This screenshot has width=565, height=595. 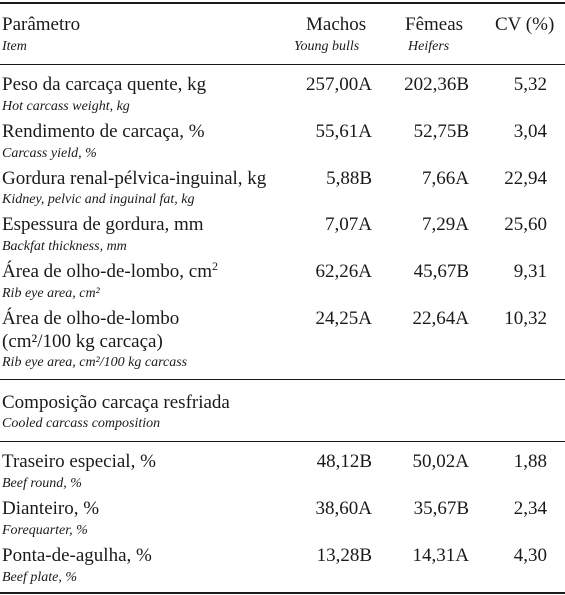 What do you see at coordinates (436, 84) in the screenshot?
I see `females-value: 202,36B` at bounding box center [436, 84].